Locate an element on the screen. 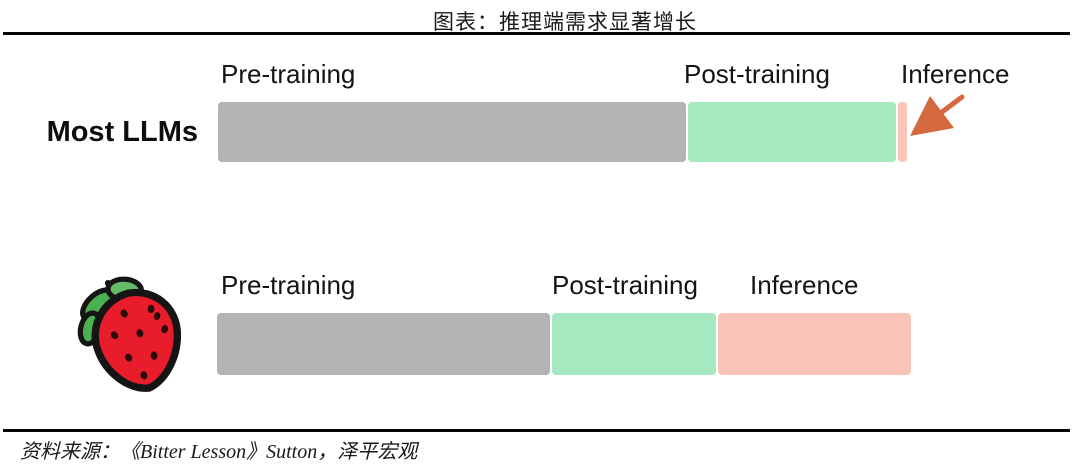 Image resolution: width=1080 pixels, height=467 pixels. bar-segment-row1-pretraining is located at coordinates (452, 132).